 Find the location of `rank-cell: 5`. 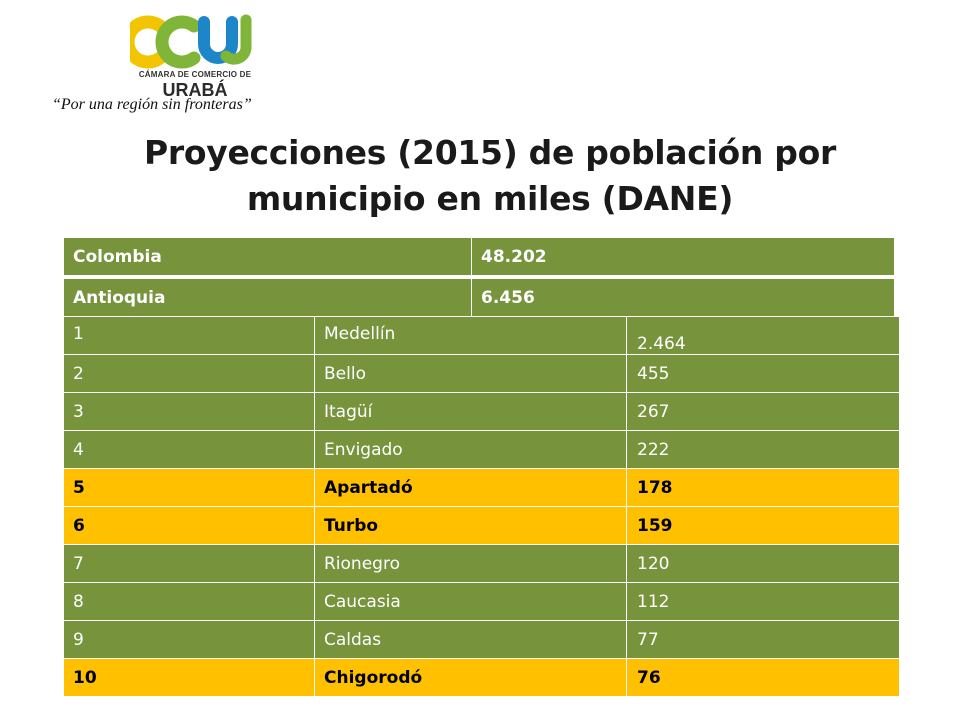

rank-cell: 5 is located at coordinates (189, 487).